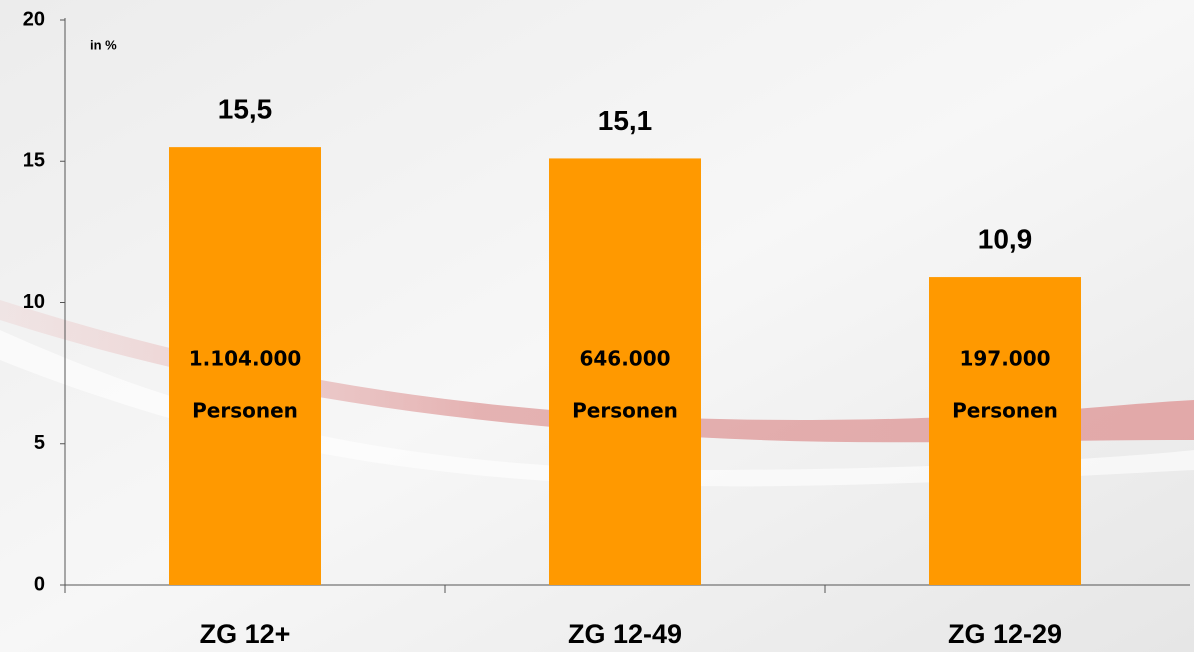 The height and width of the screenshot is (652, 1194). Describe the element at coordinates (1005, 238) in the screenshot. I see `value-label: 10,9` at that location.